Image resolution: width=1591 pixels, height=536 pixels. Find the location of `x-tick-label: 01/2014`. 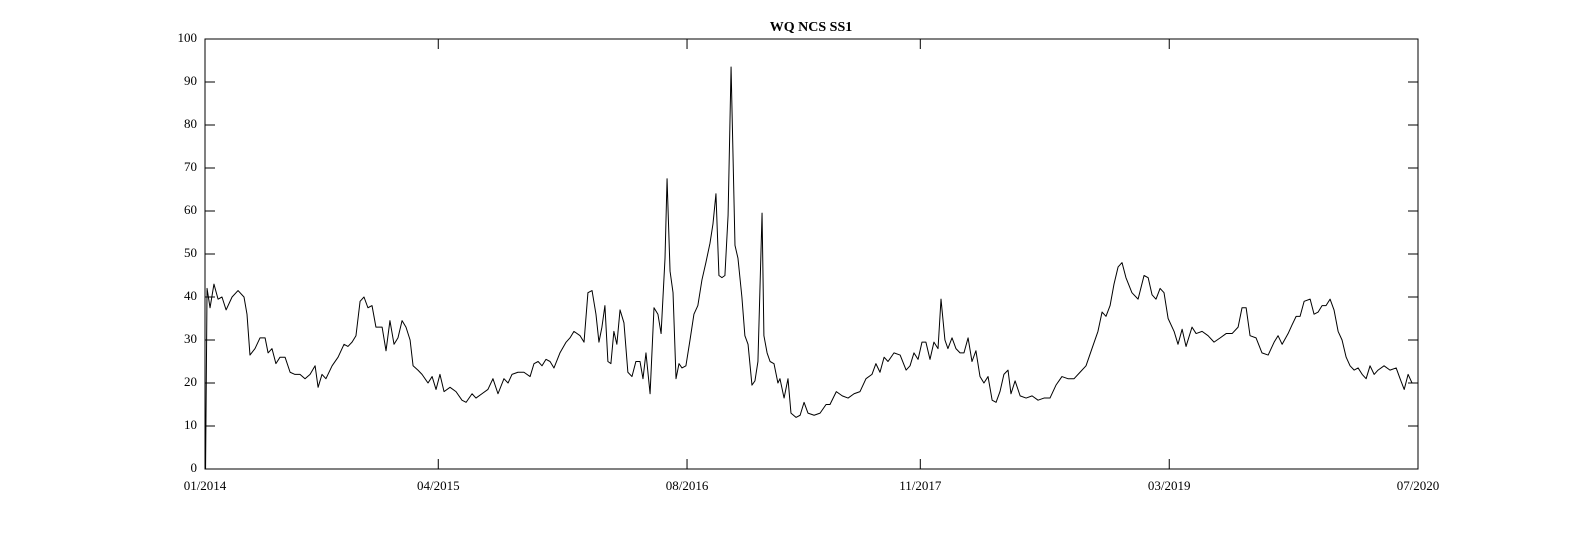

x-tick-label: 01/2014 is located at coordinates (205, 485).